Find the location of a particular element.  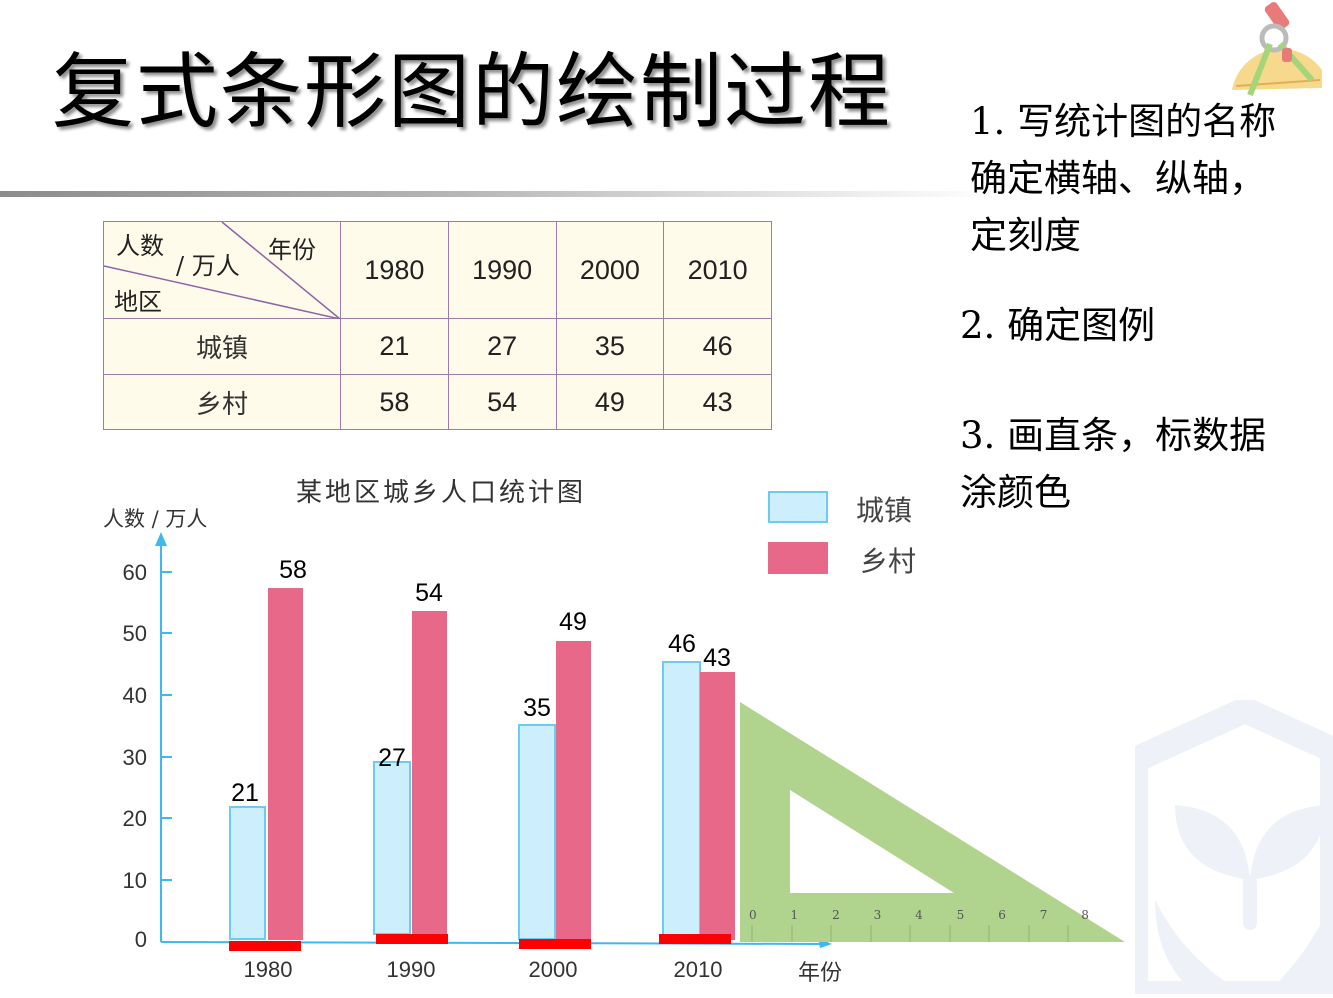

bar-rural-2000 is located at coordinates (573, 790).